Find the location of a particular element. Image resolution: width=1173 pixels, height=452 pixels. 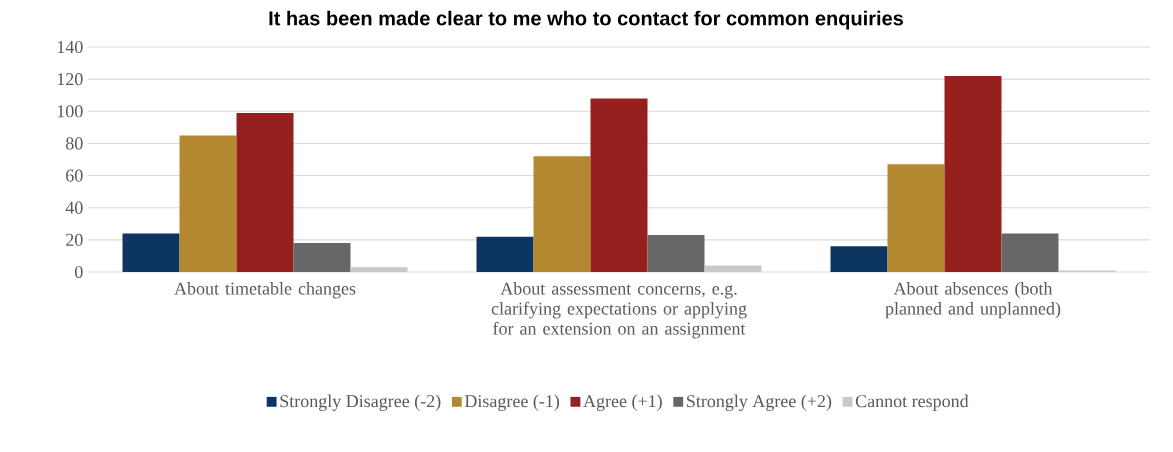

x-tick-label: About absences (both planned and unplanned) is located at coordinates (973, 300).